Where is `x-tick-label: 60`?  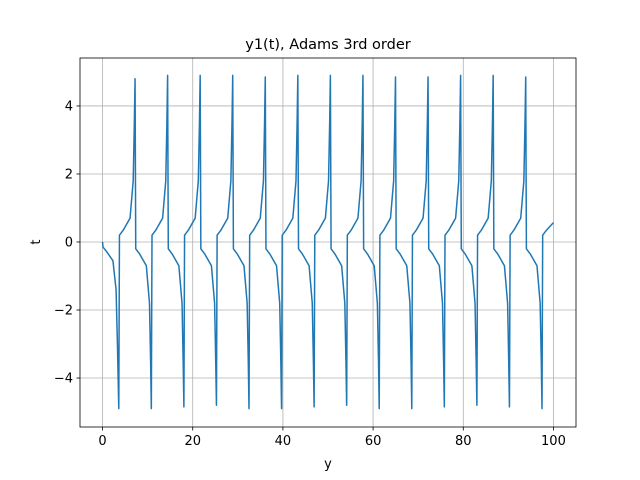 x-tick-label: 60 is located at coordinates (373, 441).